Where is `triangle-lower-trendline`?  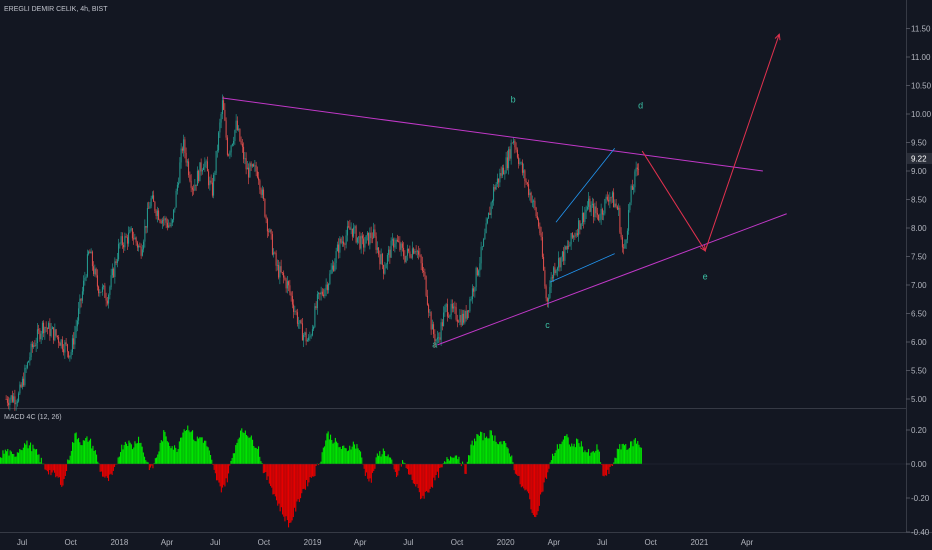 triangle-lower-trendline is located at coordinates (612, 279).